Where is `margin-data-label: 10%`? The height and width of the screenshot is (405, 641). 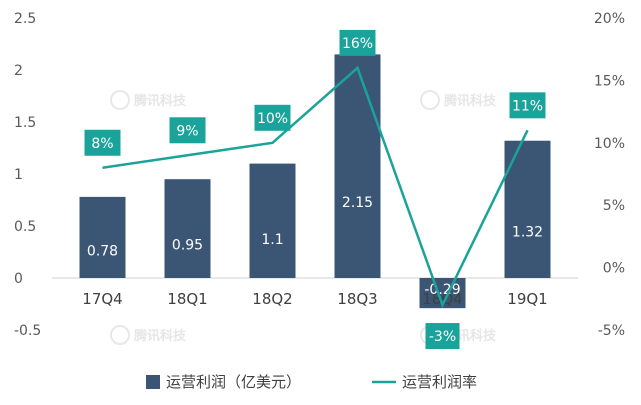
margin-data-label: 10% is located at coordinates (272, 119).